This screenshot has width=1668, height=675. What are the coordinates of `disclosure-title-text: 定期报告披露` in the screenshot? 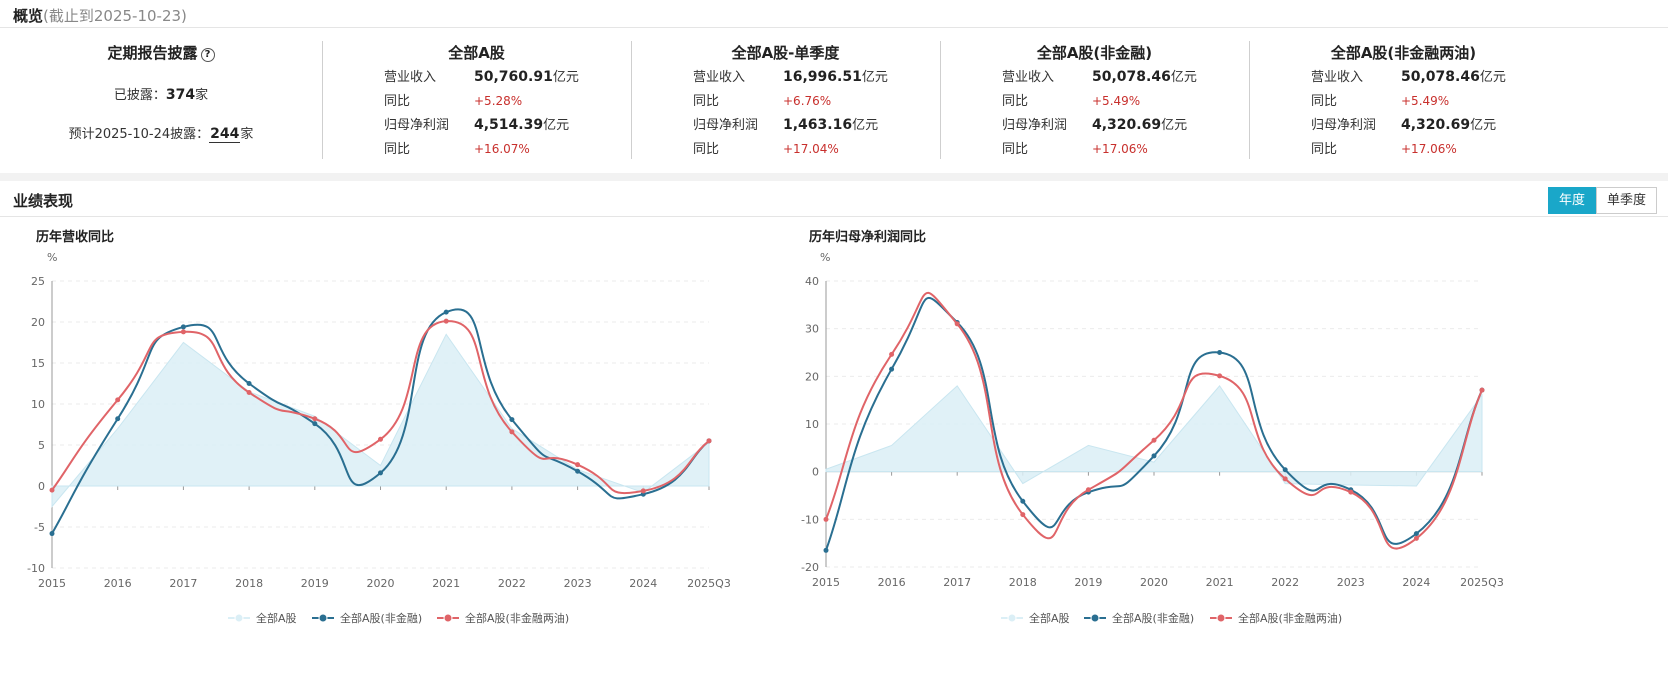 It's located at (152, 53).